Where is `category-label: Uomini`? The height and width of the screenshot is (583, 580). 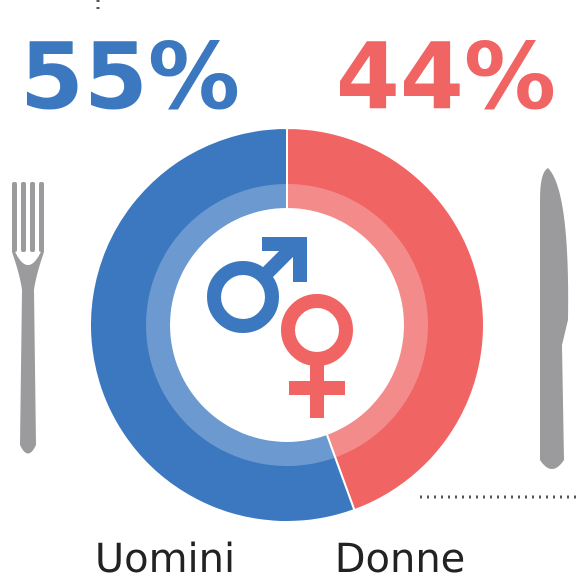 category-label: Uomini is located at coordinates (165, 559).